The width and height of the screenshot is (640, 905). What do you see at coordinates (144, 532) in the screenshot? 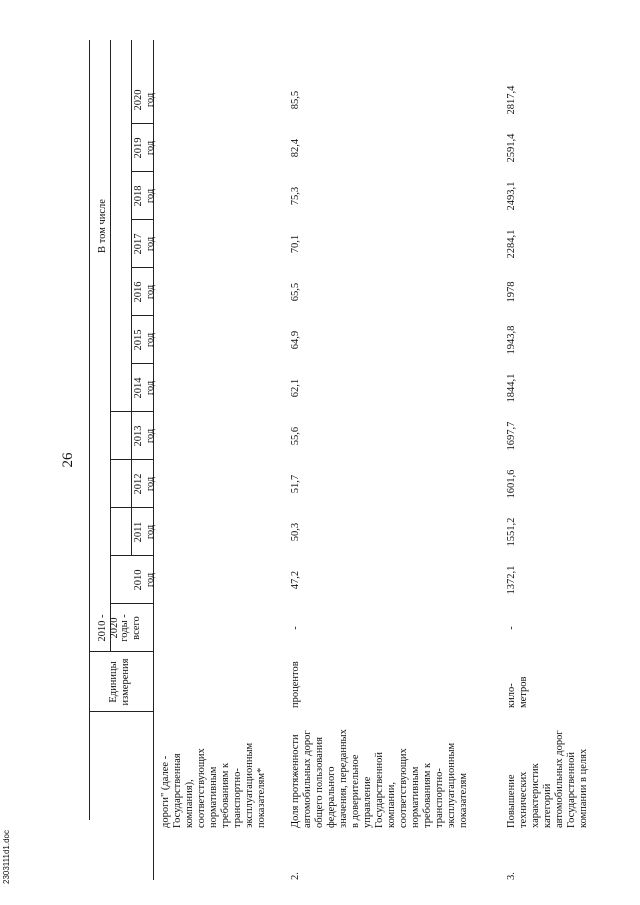
I see `header-year-2011: 2011 год` at bounding box center [144, 532].